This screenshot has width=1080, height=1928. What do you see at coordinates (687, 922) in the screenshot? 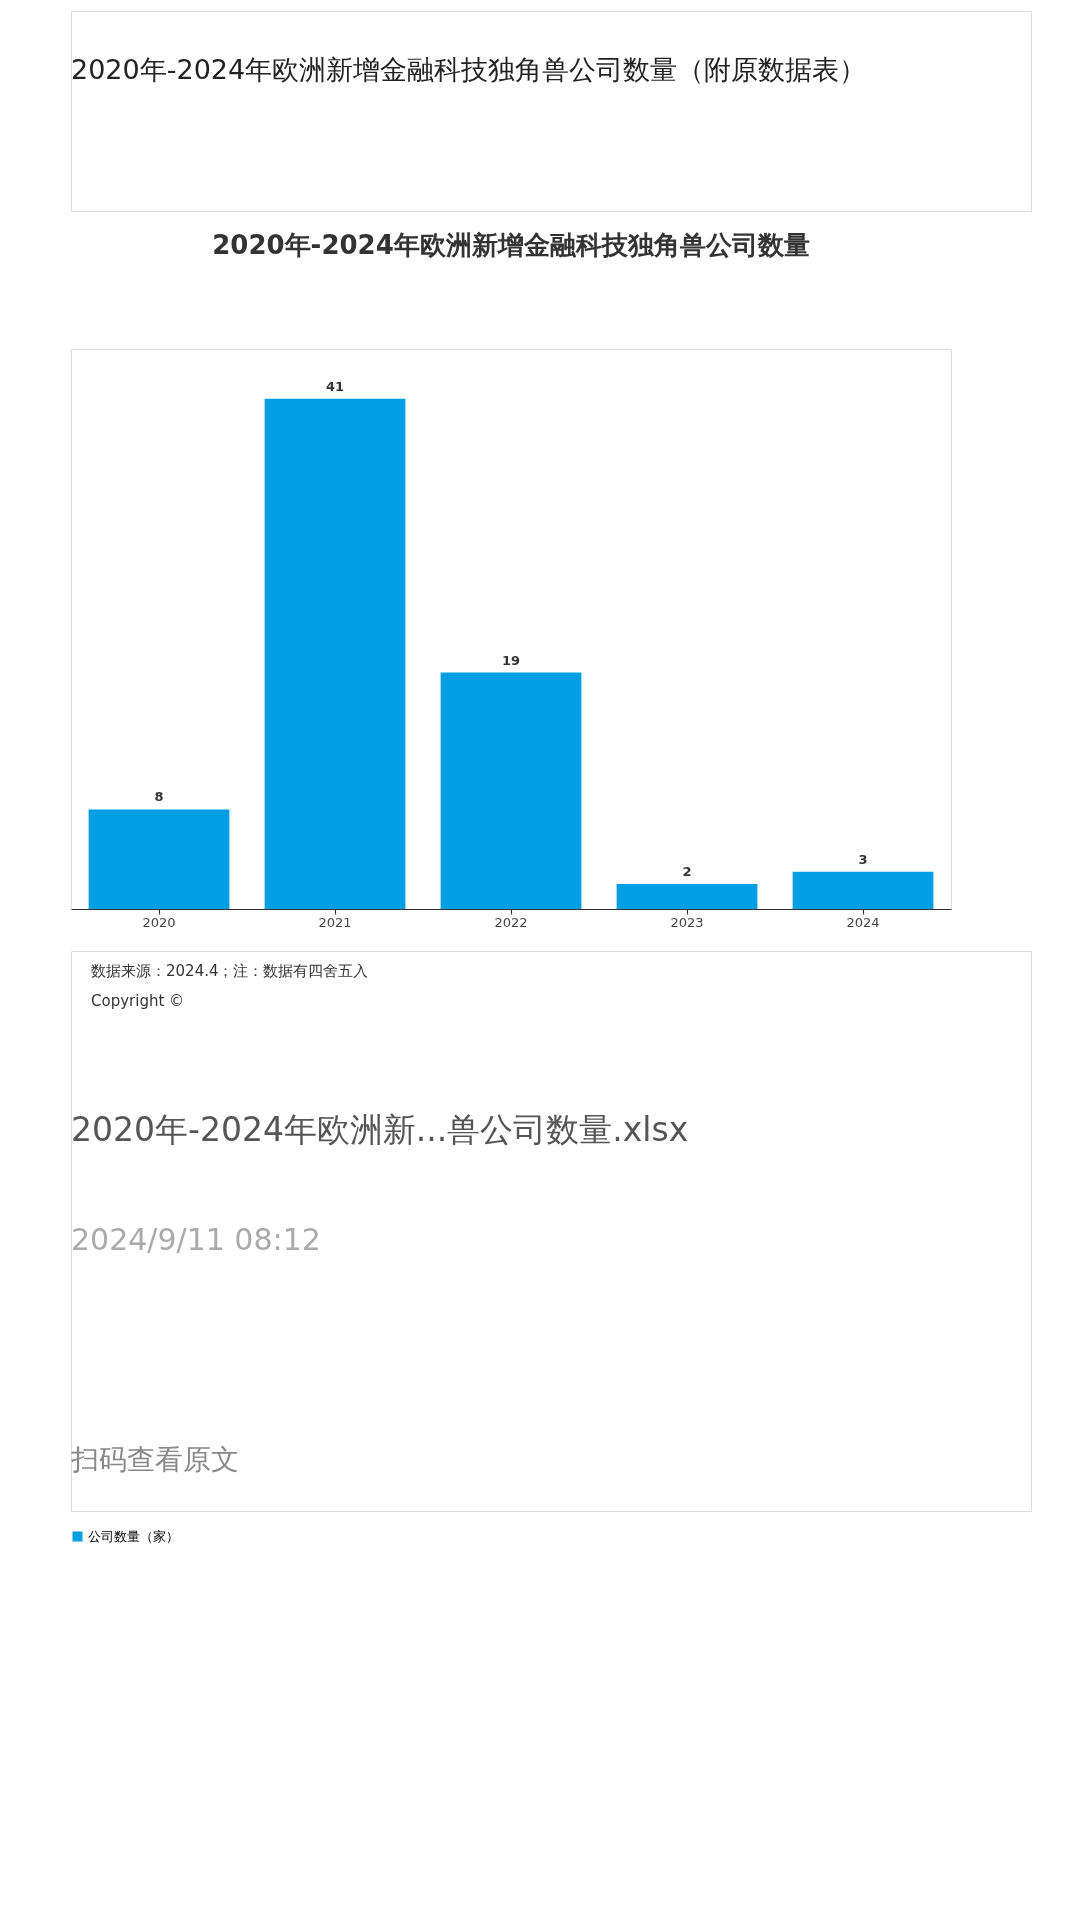
I see `x-tick-label: 2023` at bounding box center [687, 922].